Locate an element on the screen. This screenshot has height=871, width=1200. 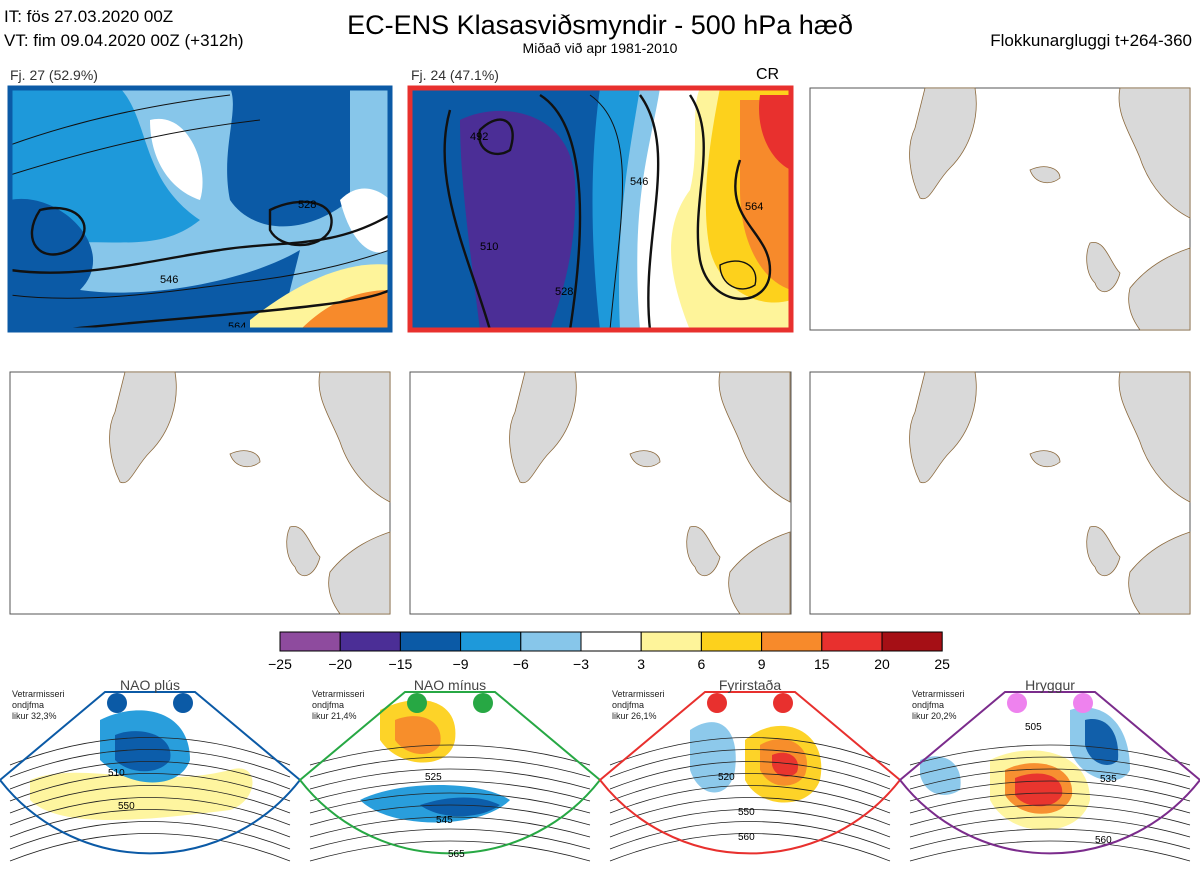
colorbar-tick: 15 is located at coordinates (822, 664).